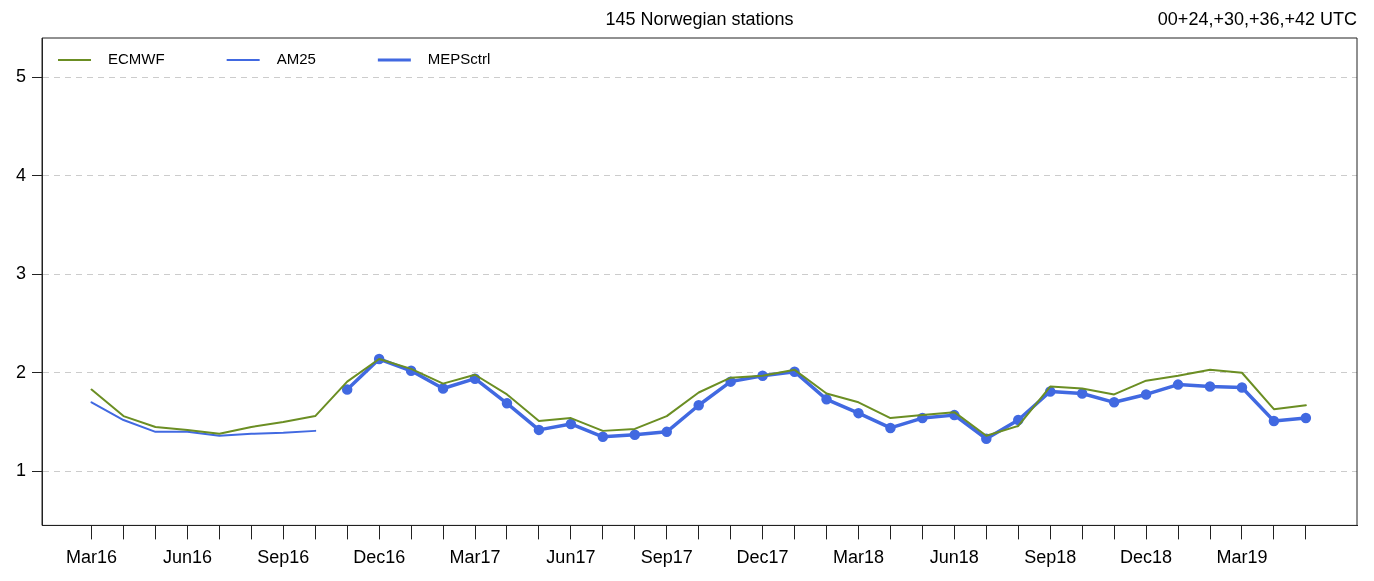 This screenshot has width=1374, height=581. What do you see at coordinates (21, 371) in the screenshot?
I see `y-tick-label: 2` at bounding box center [21, 371].